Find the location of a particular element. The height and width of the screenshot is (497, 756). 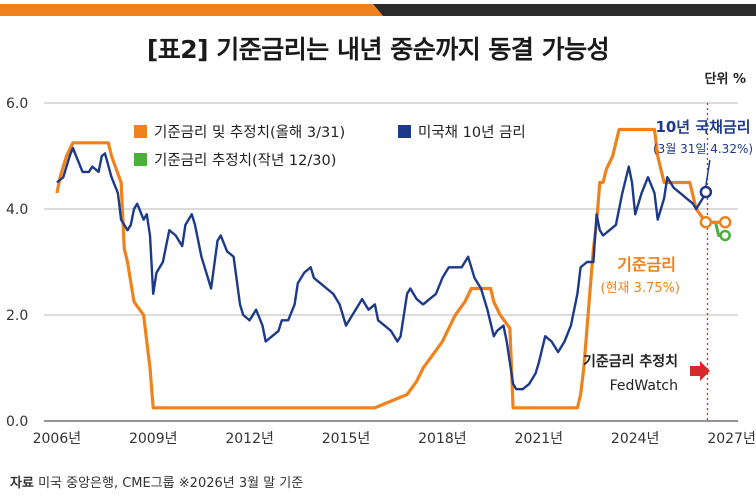

fedwatch-annotation-title: 기준금리 추정치 is located at coordinates (630, 361).